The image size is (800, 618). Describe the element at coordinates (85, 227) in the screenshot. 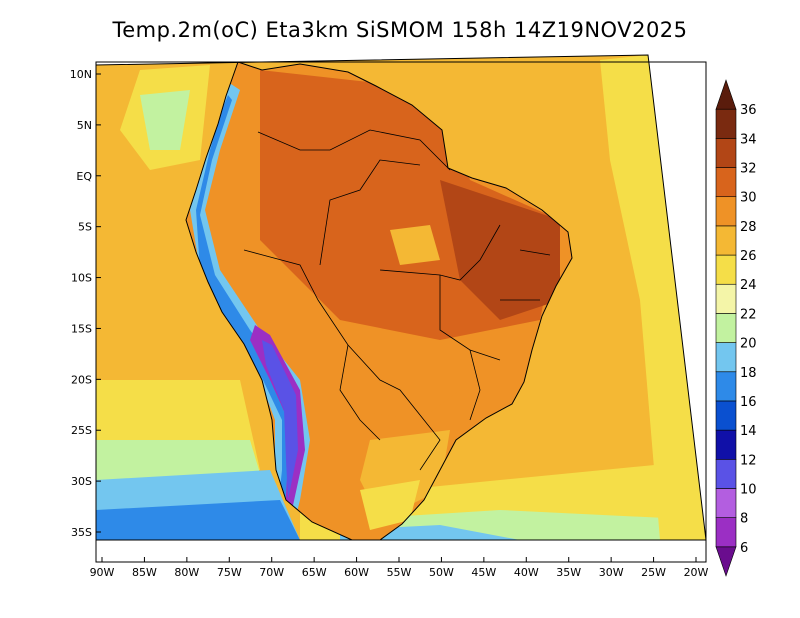

I see `lat-tick-label: 5S` at that location.